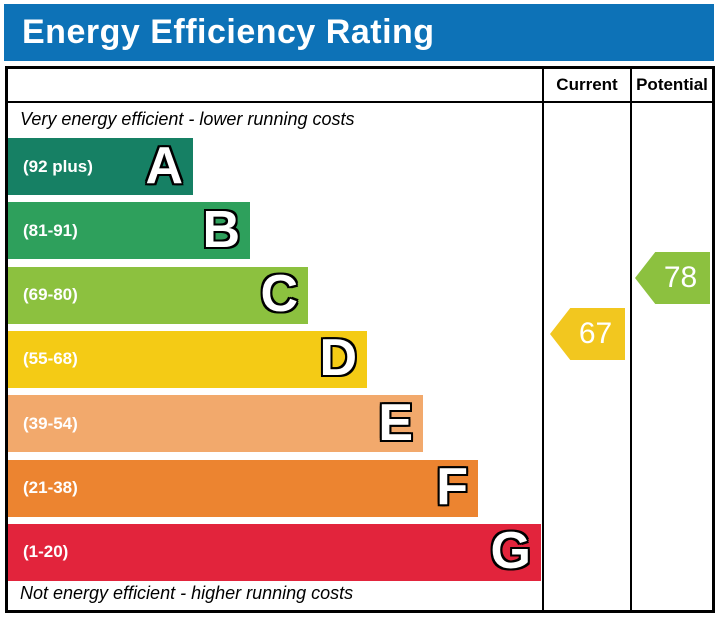 This screenshot has height=619, width=718. Describe the element at coordinates (275, 85) in the screenshot. I see `header-cell-chart` at that location.